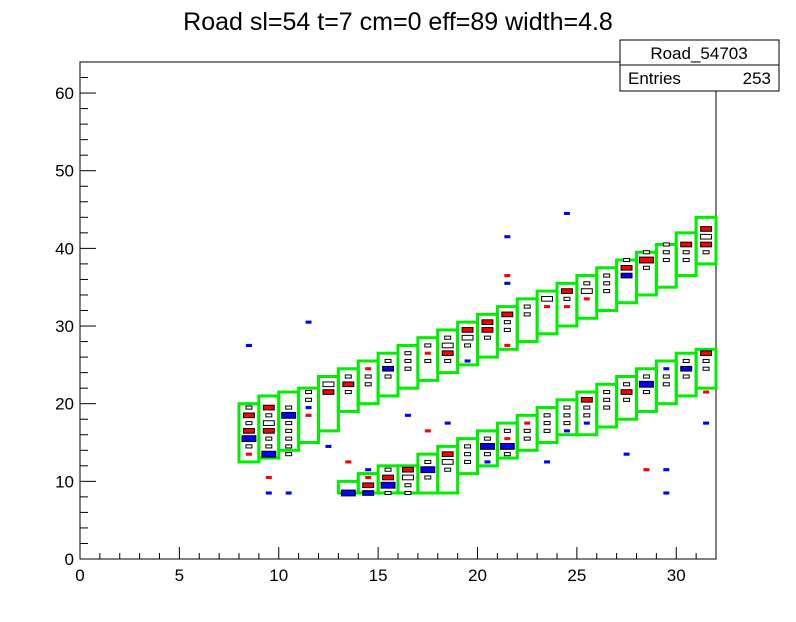 The image size is (796, 622). I want to click on x-tick-label: 30, so click(676, 575).